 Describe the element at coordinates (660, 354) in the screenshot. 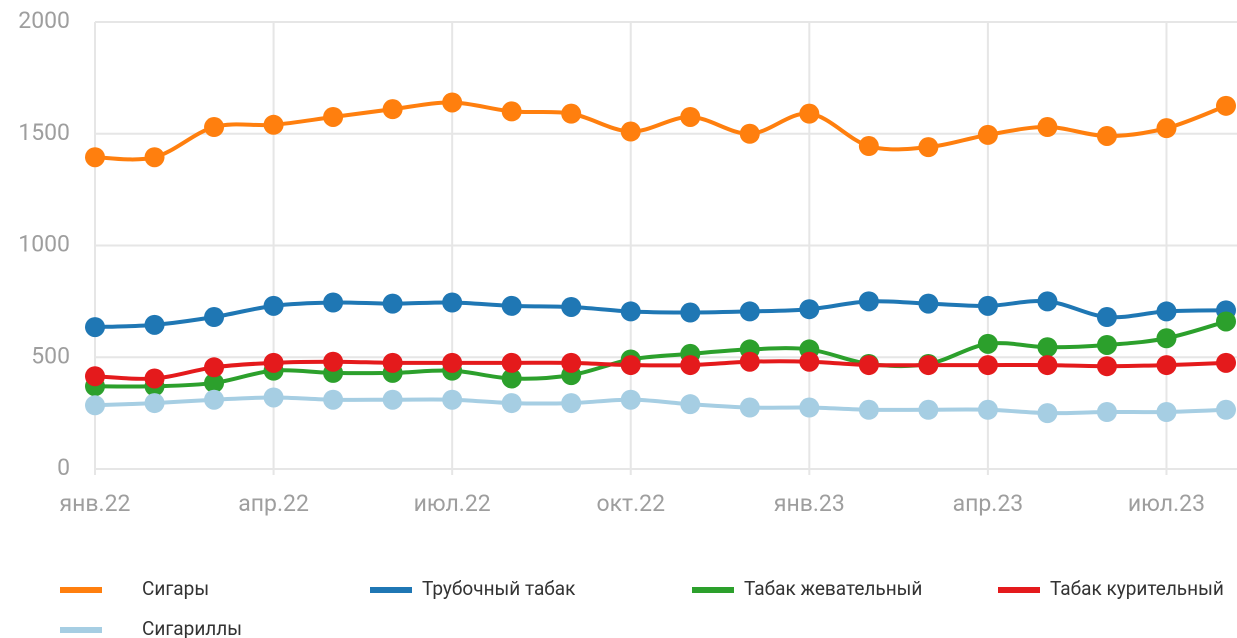

I see `series-line` at that location.